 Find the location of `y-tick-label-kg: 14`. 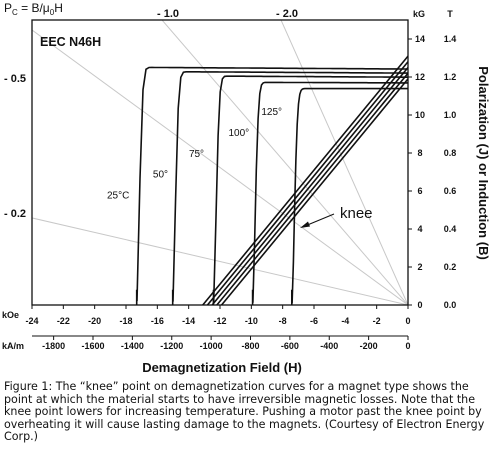

y-tick-label-kg: 14 is located at coordinates (420, 39).